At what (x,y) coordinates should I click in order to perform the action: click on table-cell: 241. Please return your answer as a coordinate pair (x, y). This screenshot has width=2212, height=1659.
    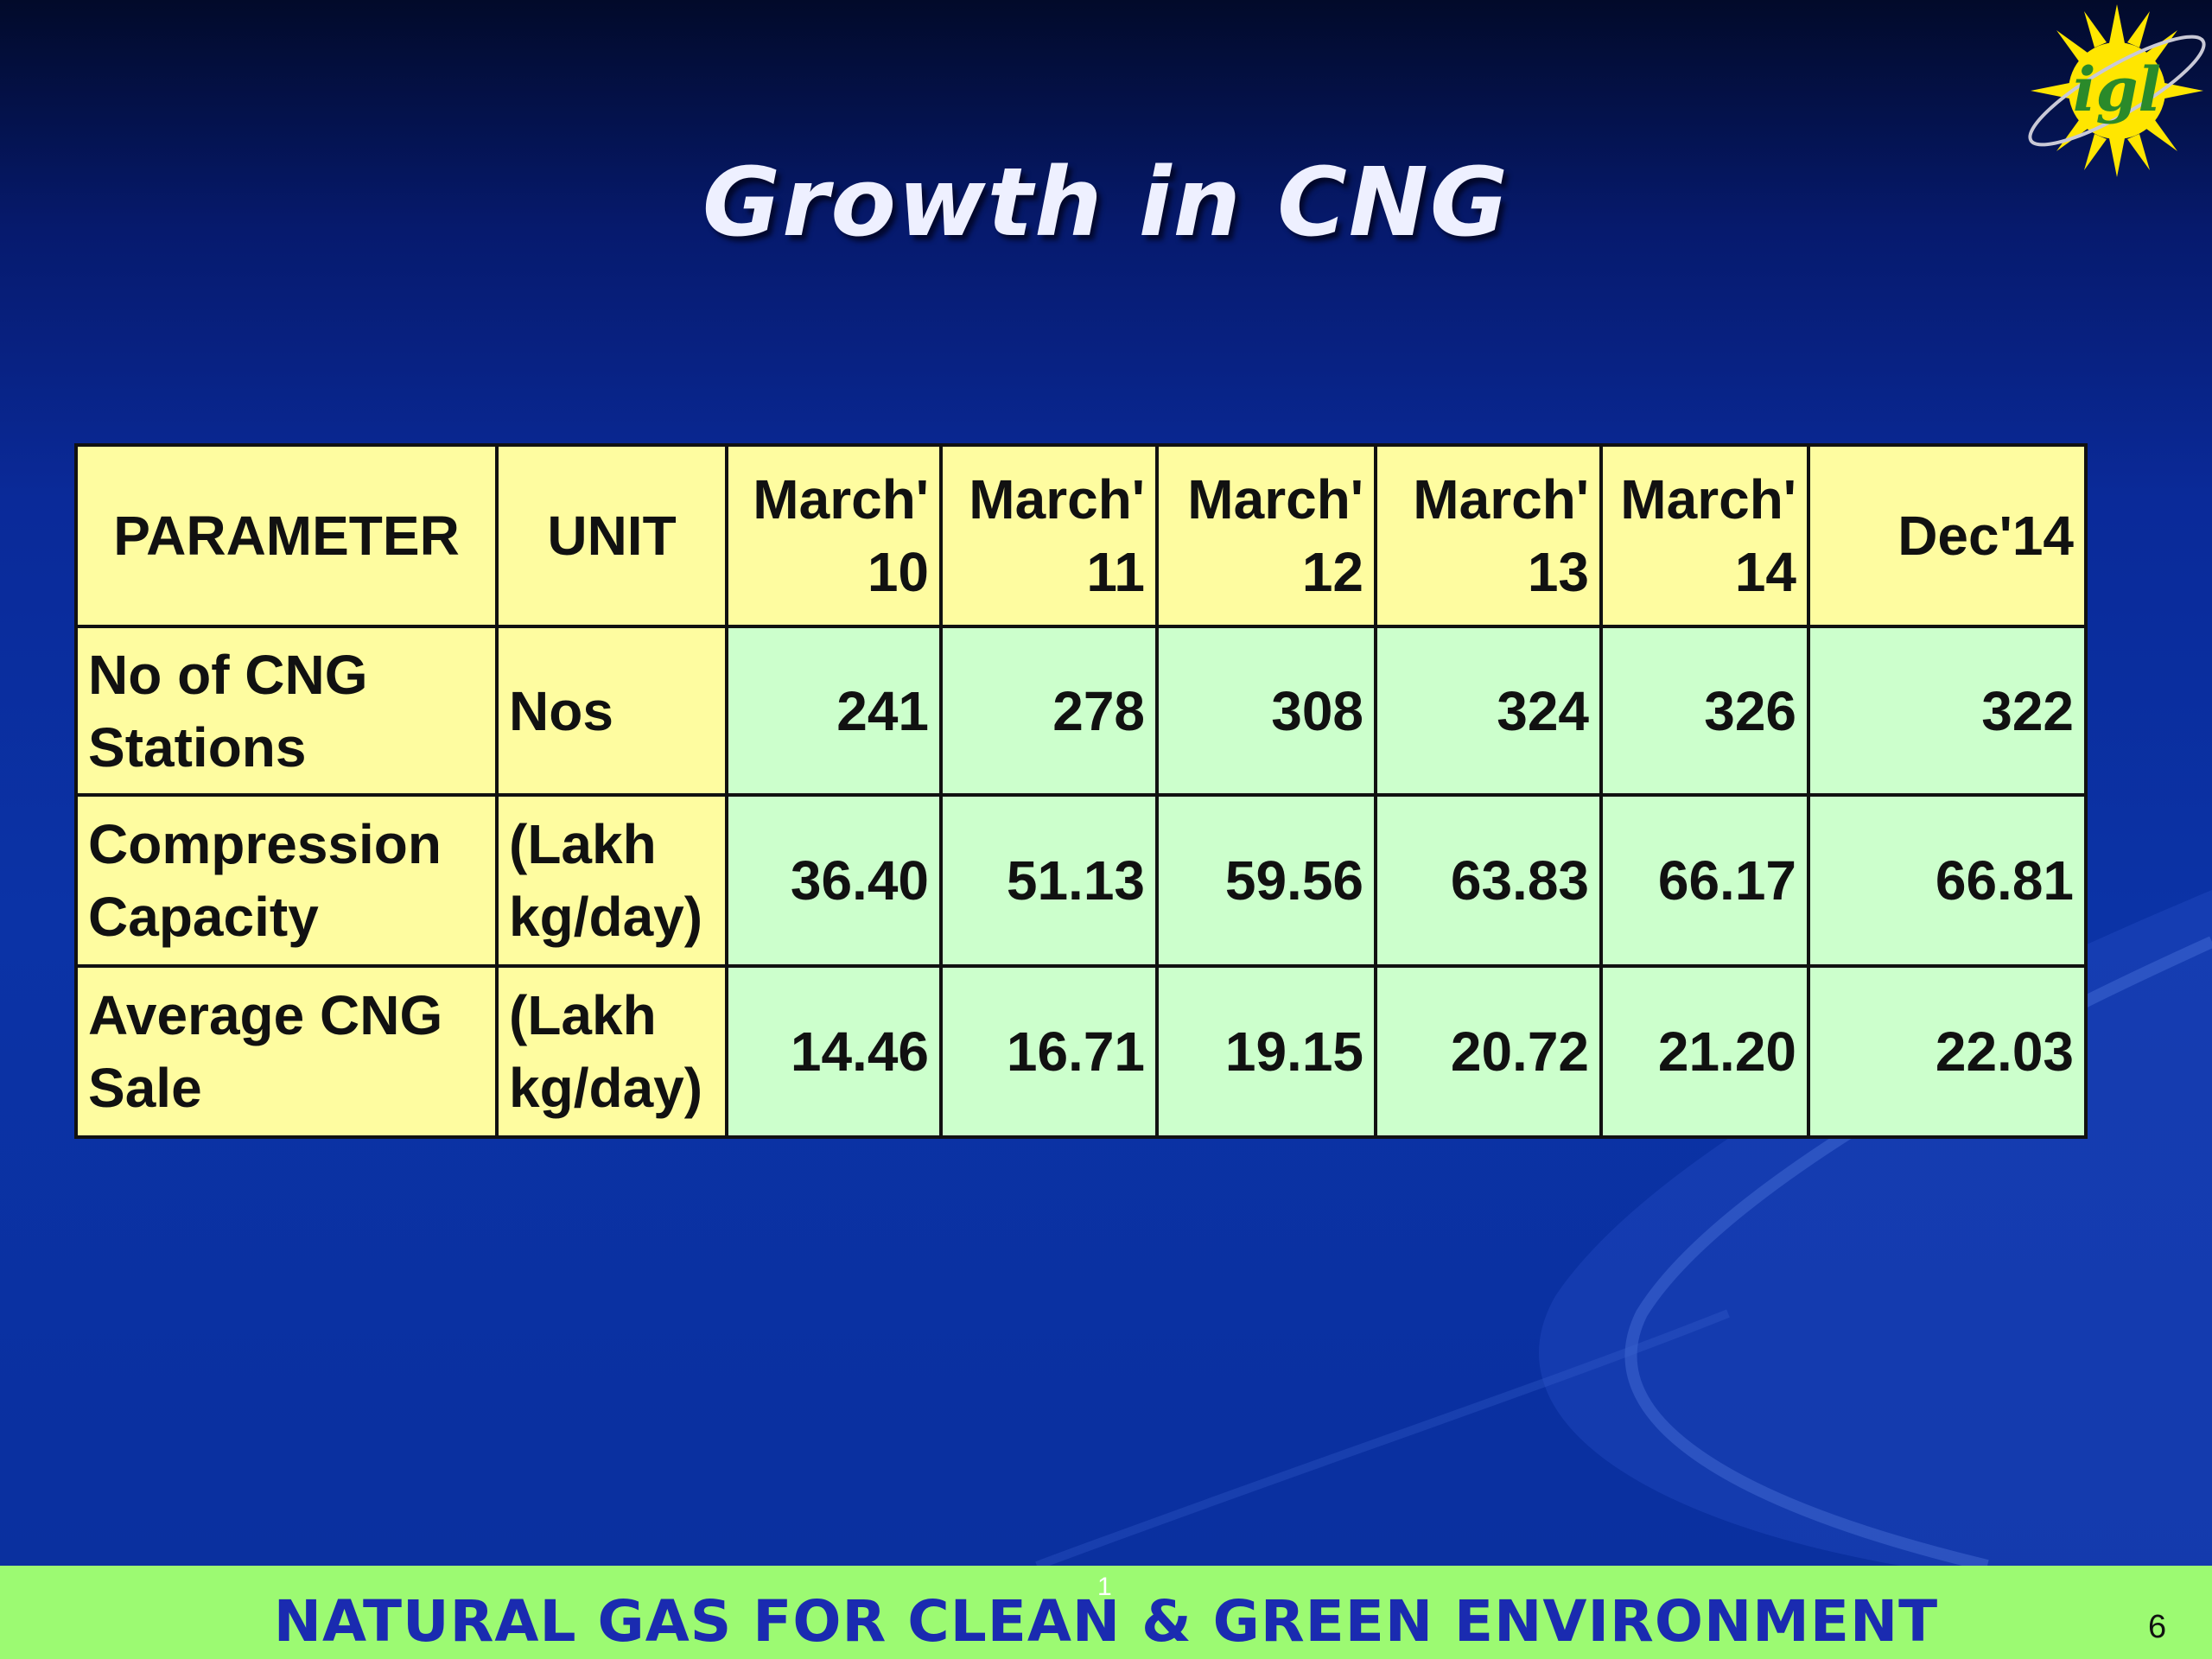
    Looking at the image, I should click on (834, 711).